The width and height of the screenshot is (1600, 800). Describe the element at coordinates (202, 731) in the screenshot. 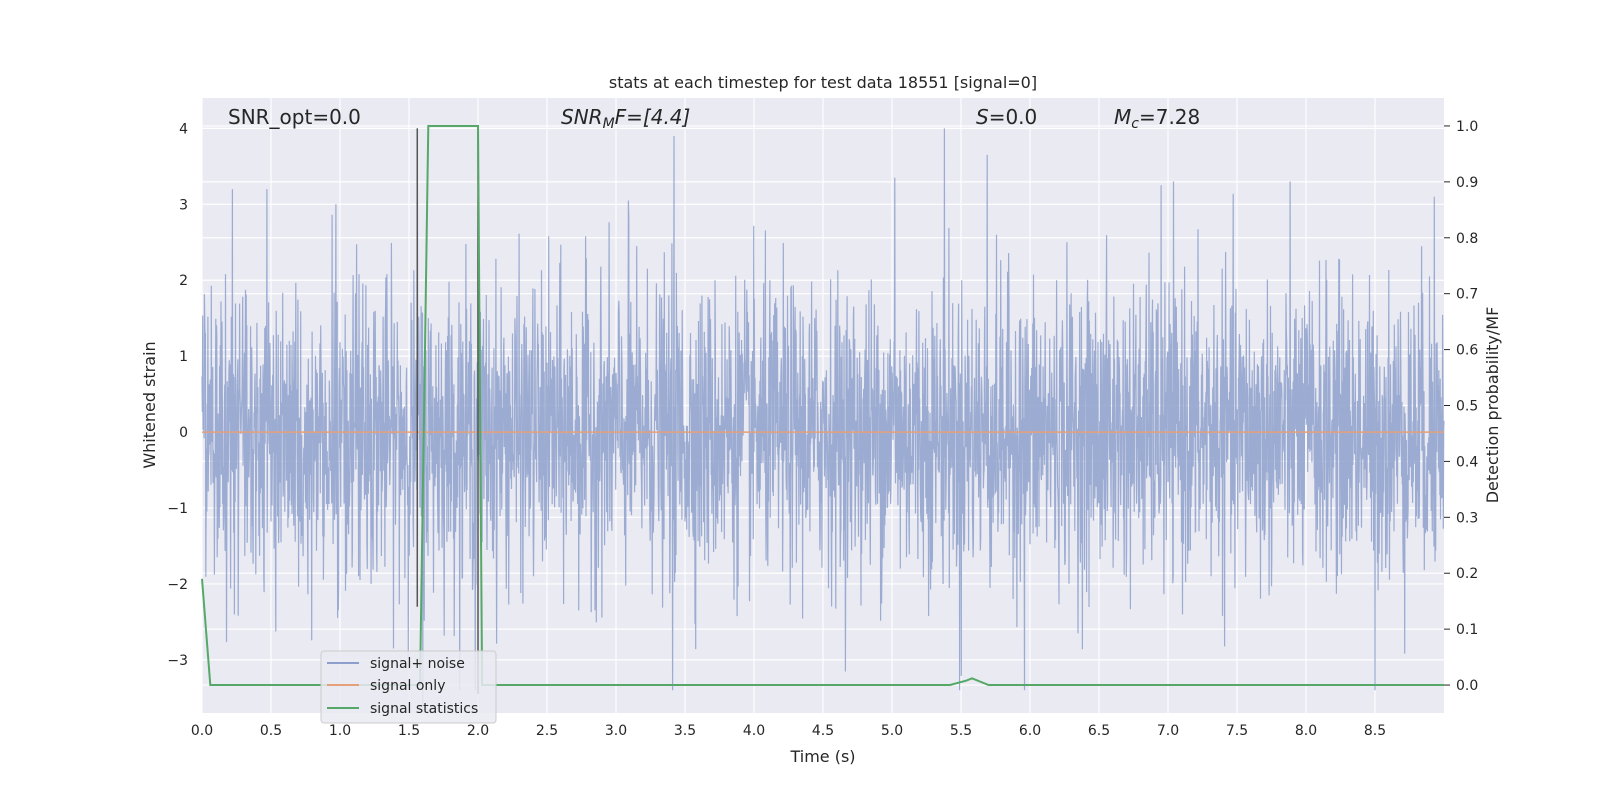

I see `x-tick-label: 0.0` at that location.